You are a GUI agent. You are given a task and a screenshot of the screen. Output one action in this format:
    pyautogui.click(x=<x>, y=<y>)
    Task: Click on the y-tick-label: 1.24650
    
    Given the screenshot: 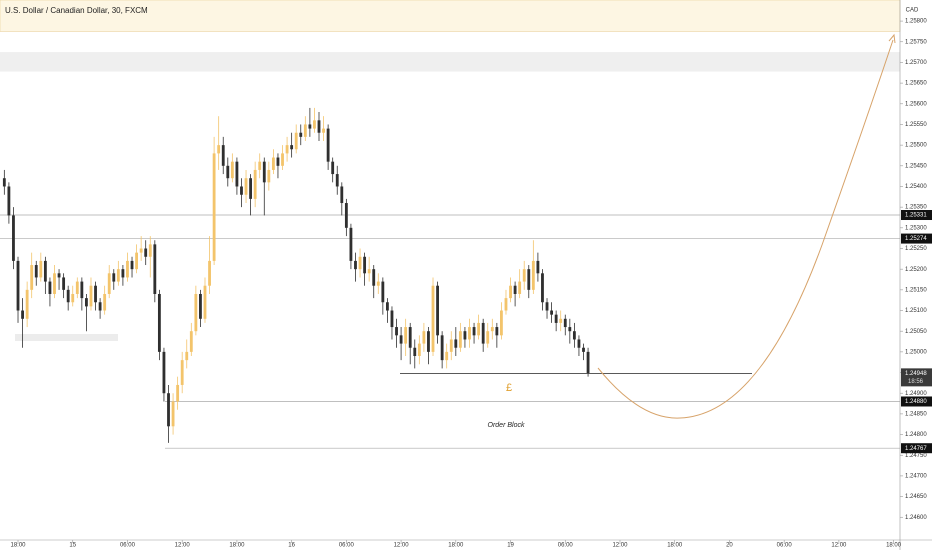 What is the action you would take?
    pyautogui.click(x=916, y=497)
    